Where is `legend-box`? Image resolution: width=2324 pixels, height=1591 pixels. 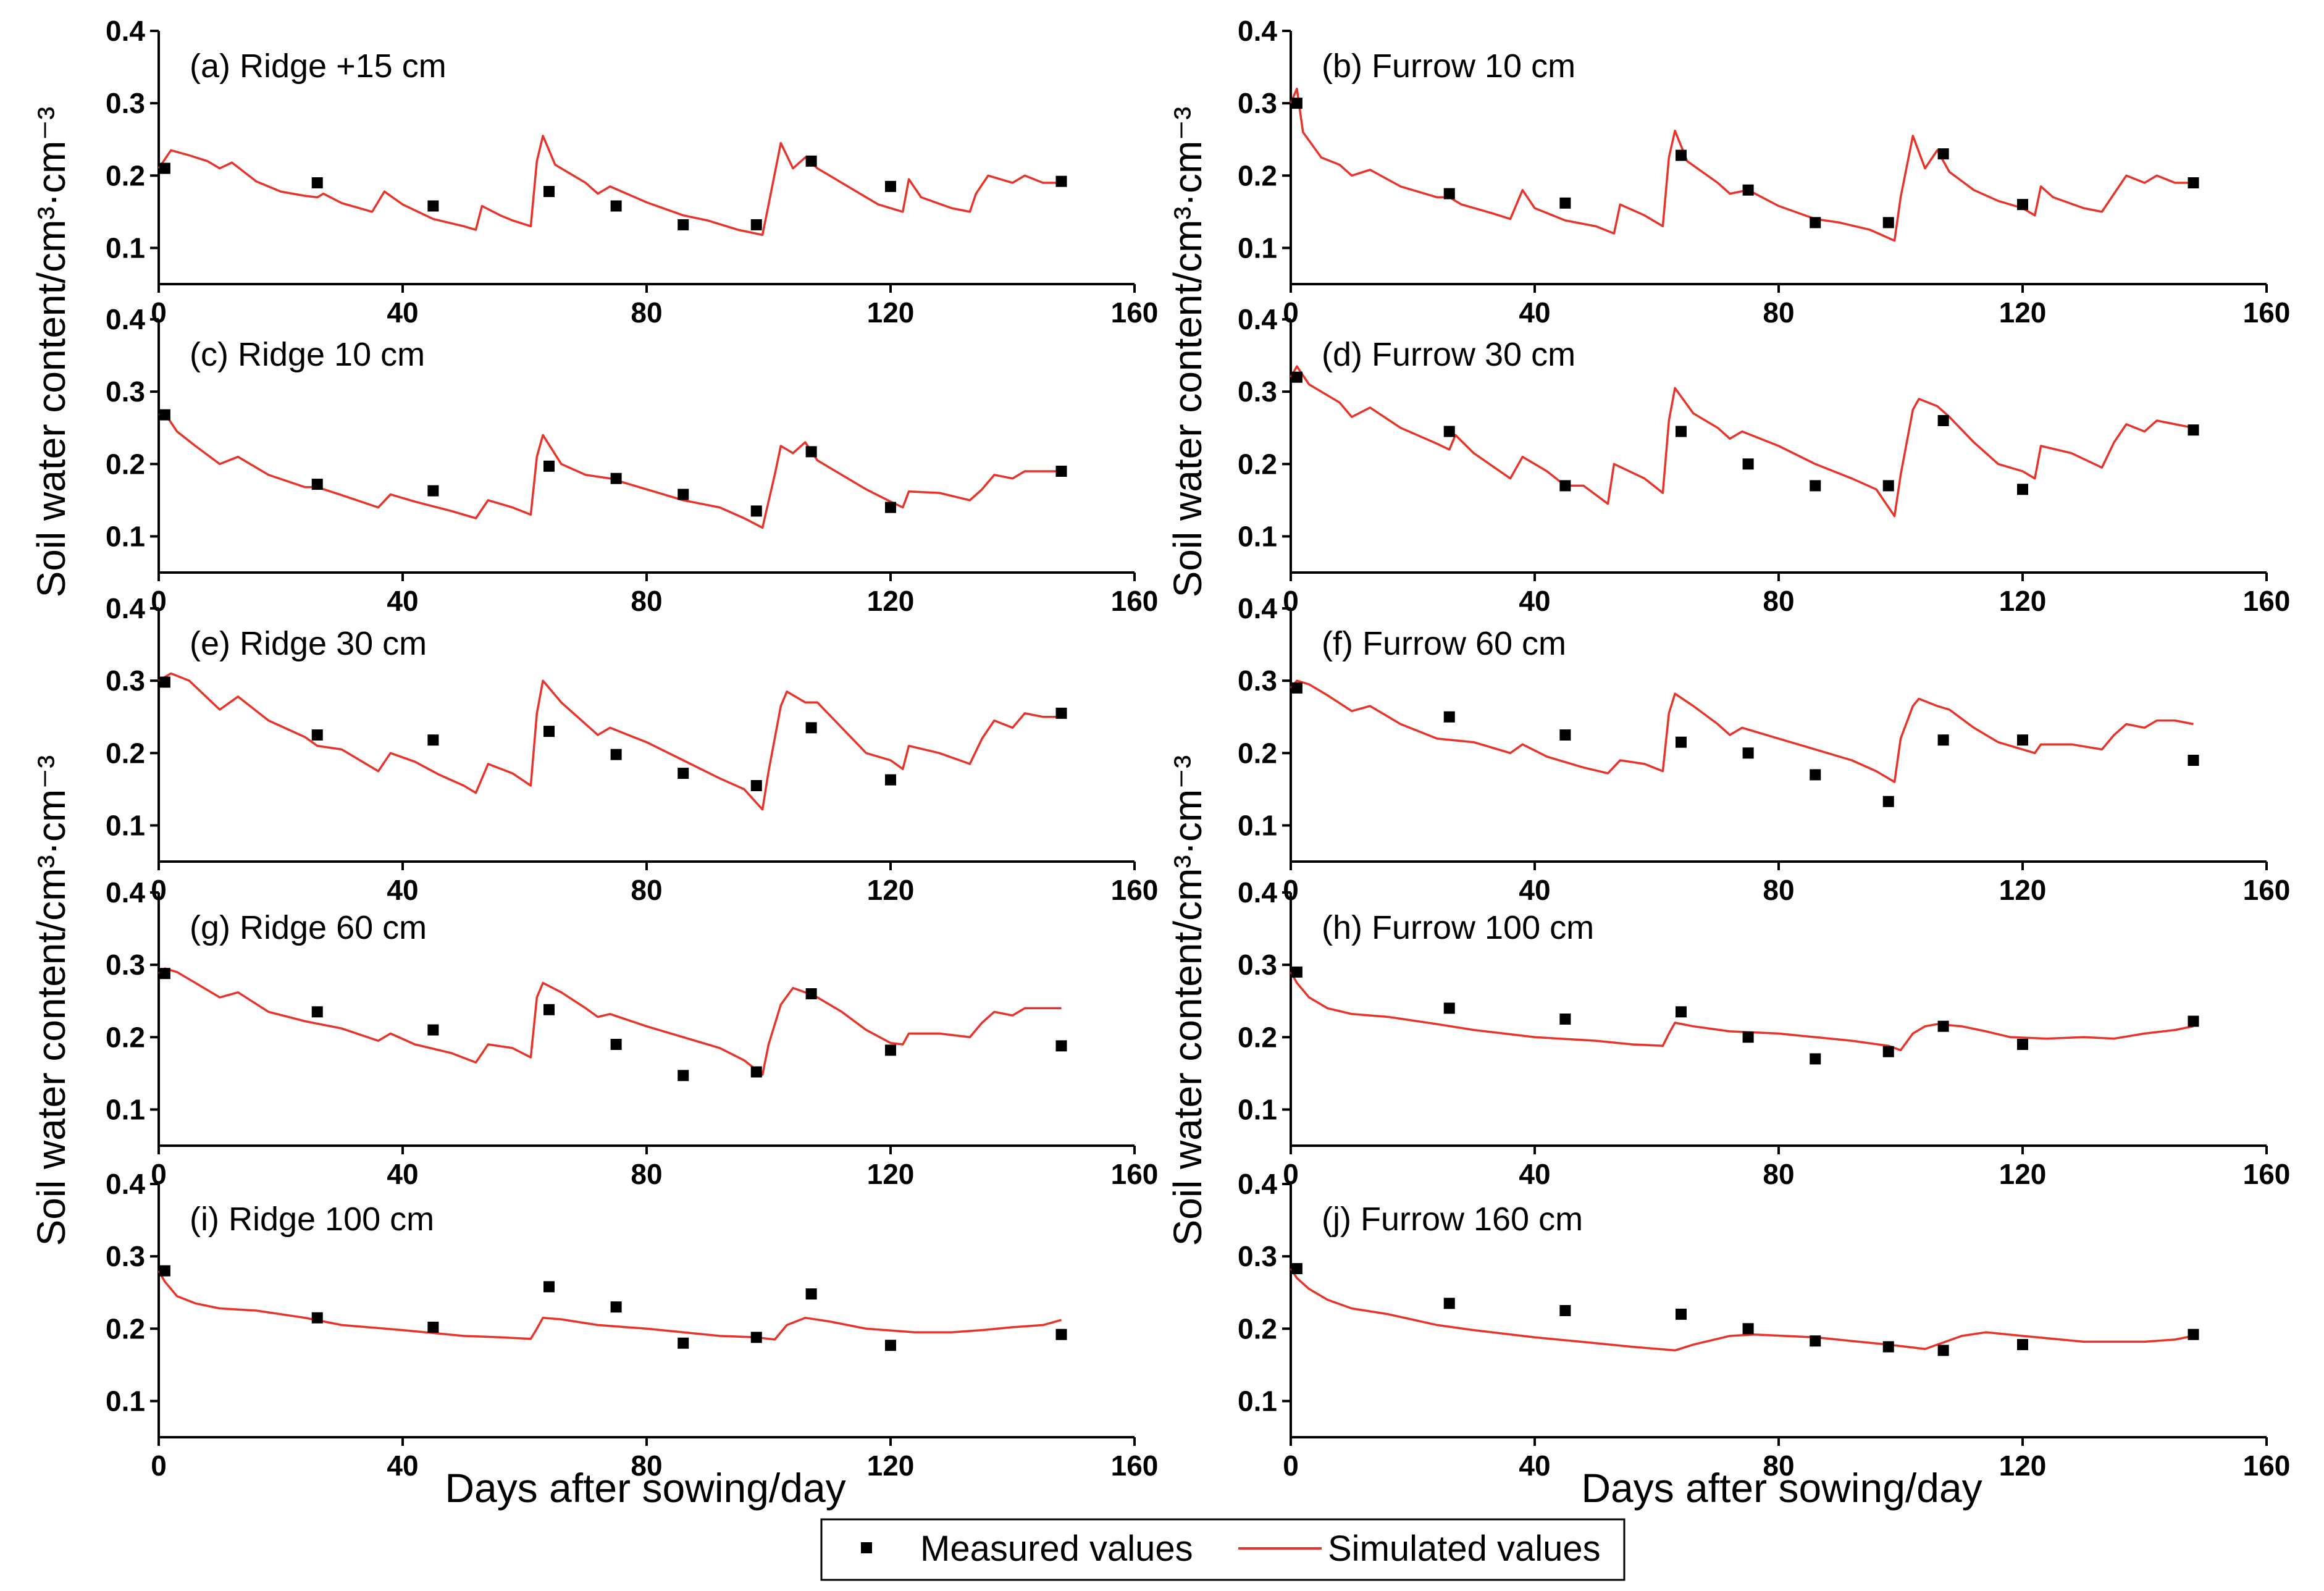 legend-box is located at coordinates (1223, 1550).